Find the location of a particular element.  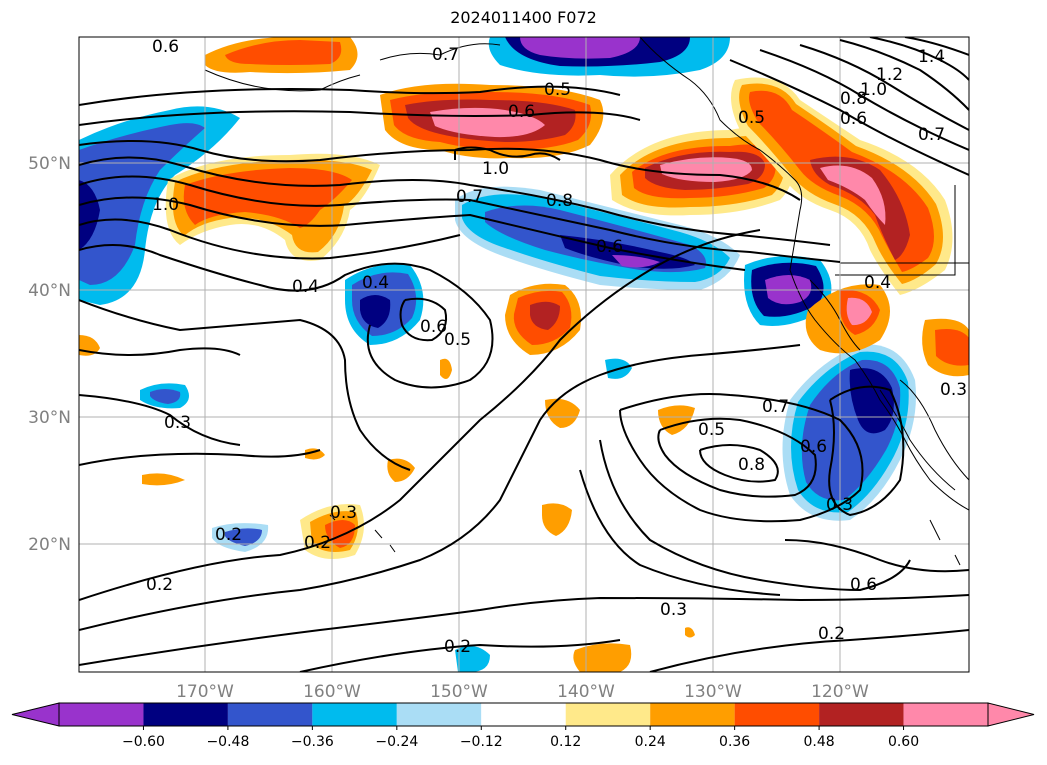

lon-label: 140°W is located at coordinates (586, 692).